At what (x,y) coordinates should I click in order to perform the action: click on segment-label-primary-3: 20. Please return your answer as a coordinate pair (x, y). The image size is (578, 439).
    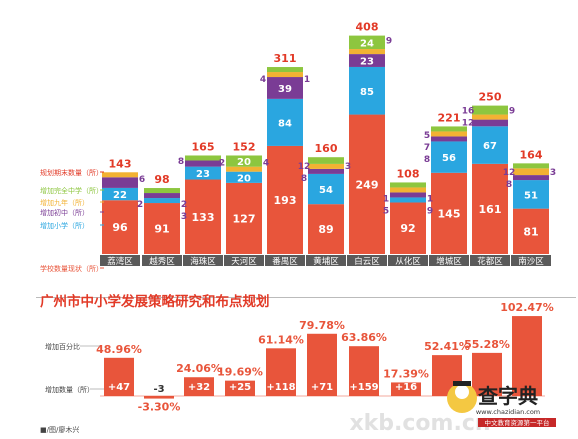
    Looking at the image, I should click on (244, 178).